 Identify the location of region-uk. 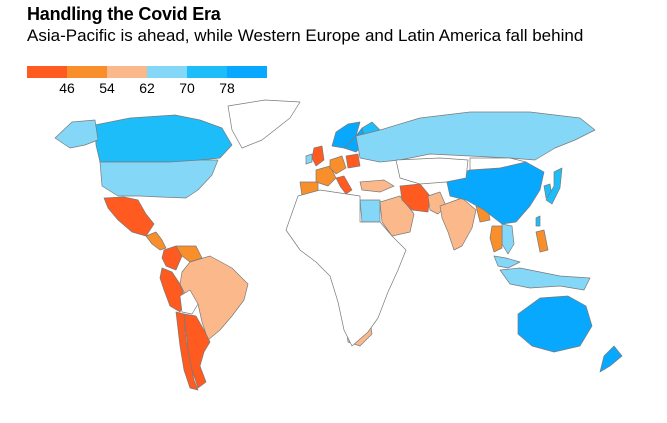
(318, 156).